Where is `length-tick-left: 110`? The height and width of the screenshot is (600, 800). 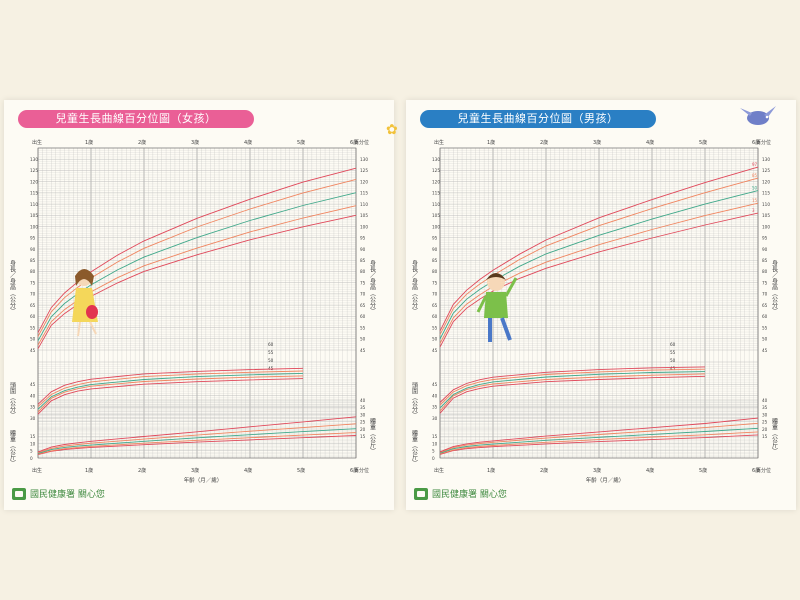
length-tick-left: 110 is located at coordinates (436, 204).